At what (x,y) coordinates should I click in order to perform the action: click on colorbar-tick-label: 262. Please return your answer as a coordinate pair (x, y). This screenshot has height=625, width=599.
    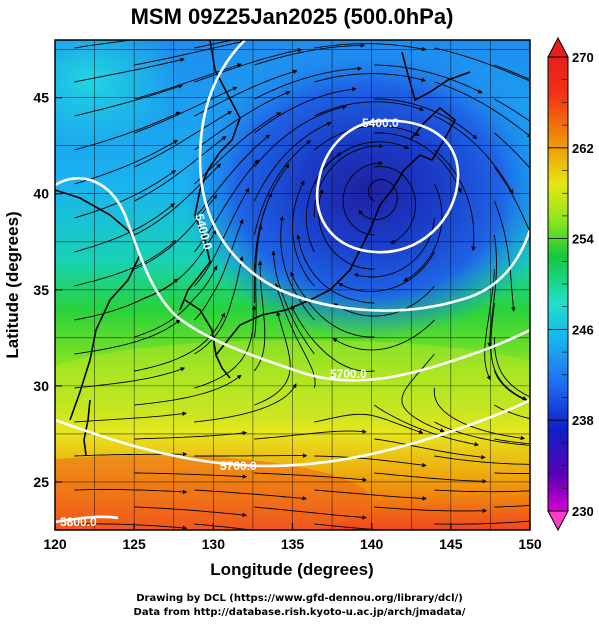
    Looking at the image, I should click on (583, 148).